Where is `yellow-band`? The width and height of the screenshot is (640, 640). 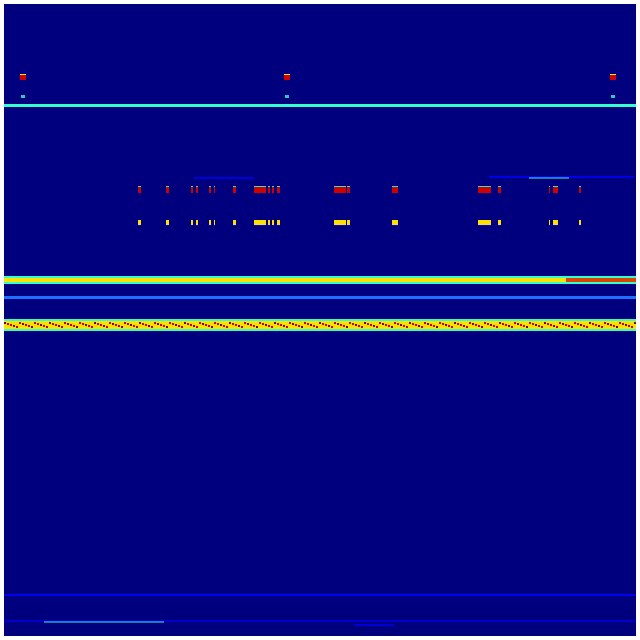
yellow-band is located at coordinates (320, 280).